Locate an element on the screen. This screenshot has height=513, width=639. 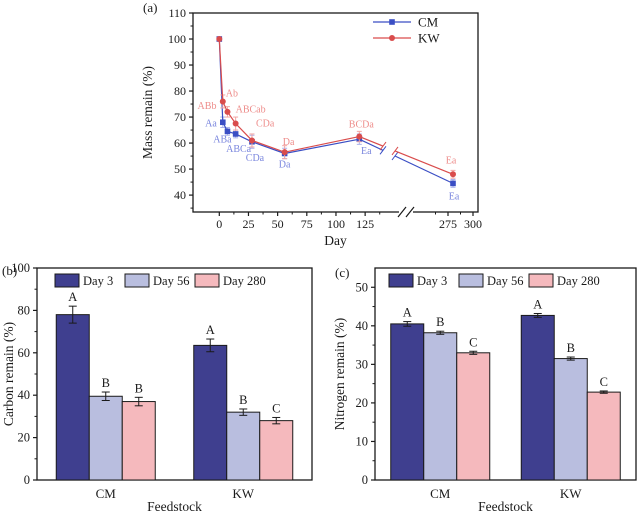
x-tick-label: 50 is located at coordinates (278, 224).